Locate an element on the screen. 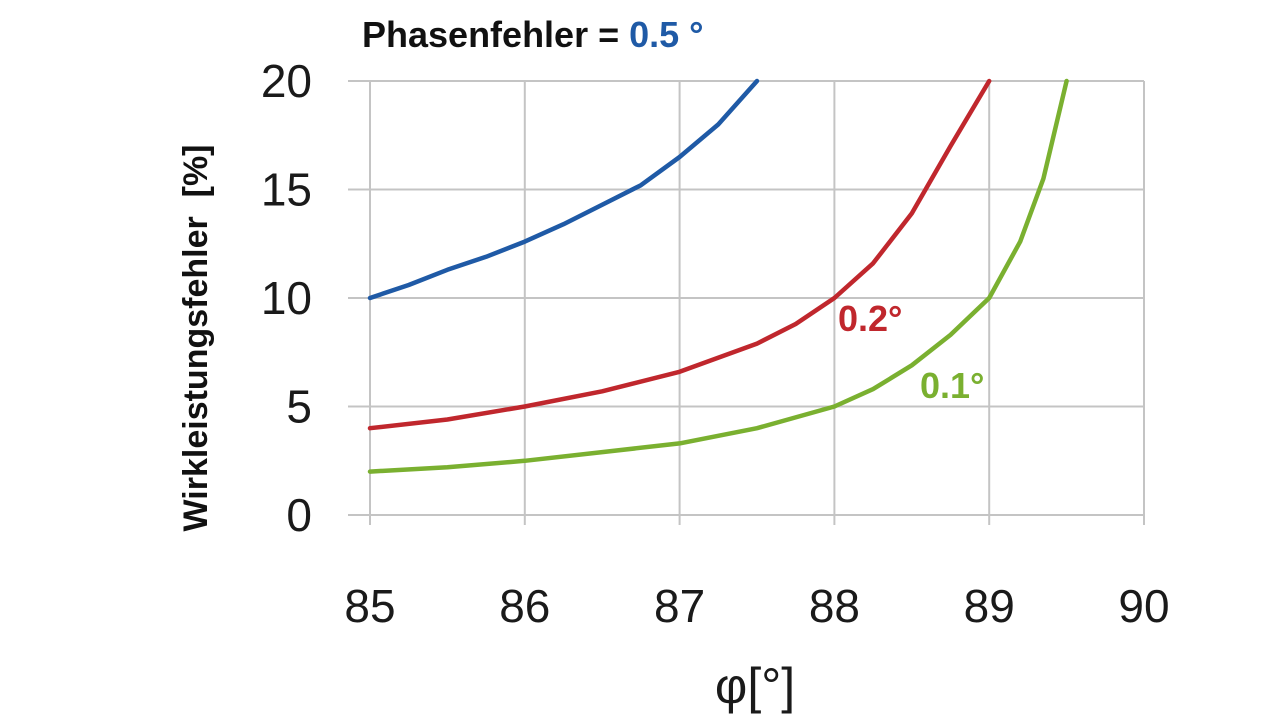  y-tick-label: 5 is located at coordinates (299, 407).